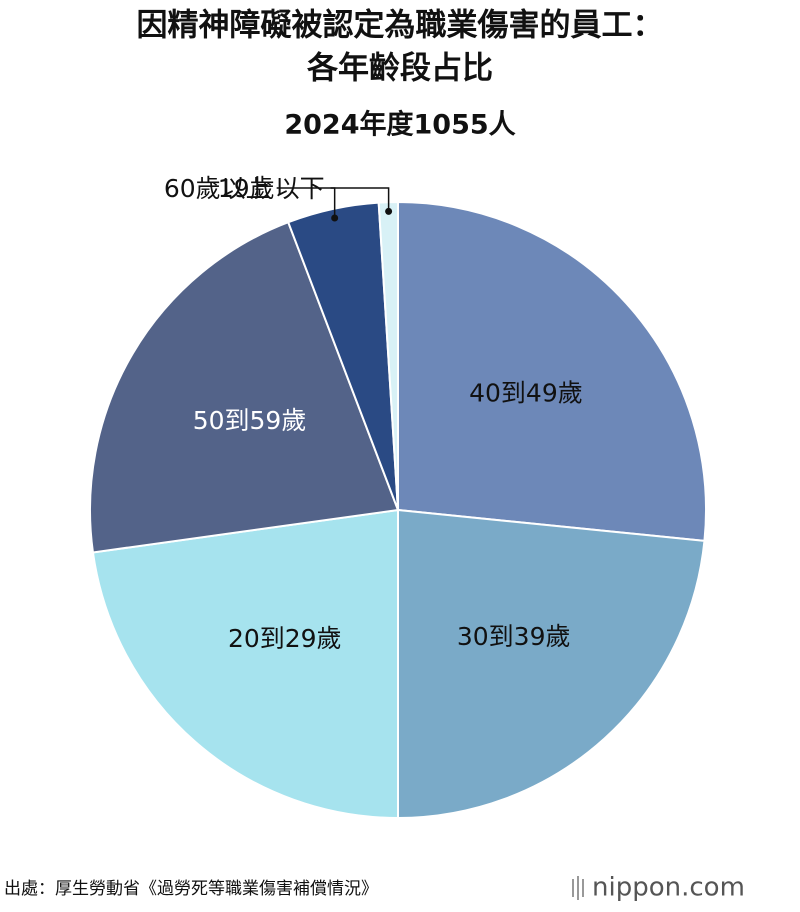 The width and height of the screenshot is (800, 912). What do you see at coordinates (514, 636) in the screenshot?
I see `slice-label: 30到39歲` at bounding box center [514, 636].